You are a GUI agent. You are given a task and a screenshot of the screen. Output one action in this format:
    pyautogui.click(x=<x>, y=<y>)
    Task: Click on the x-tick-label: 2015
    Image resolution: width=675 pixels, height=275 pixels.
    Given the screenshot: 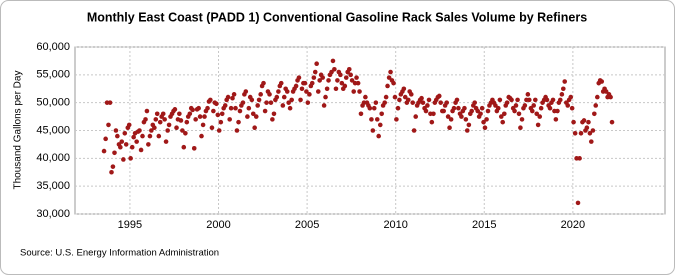 What is the action you would take?
    pyautogui.click(x=484, y=225)
    